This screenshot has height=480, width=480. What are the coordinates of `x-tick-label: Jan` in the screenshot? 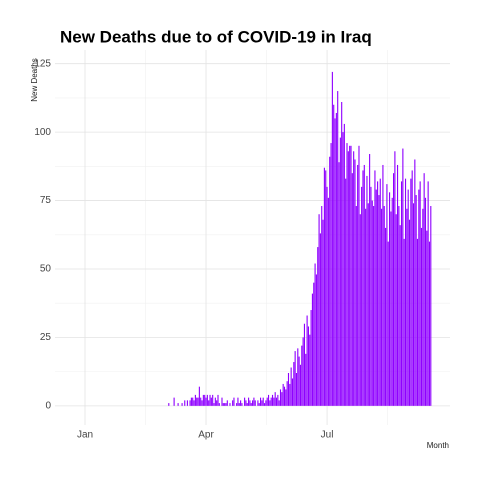 It's located at (85, 435).